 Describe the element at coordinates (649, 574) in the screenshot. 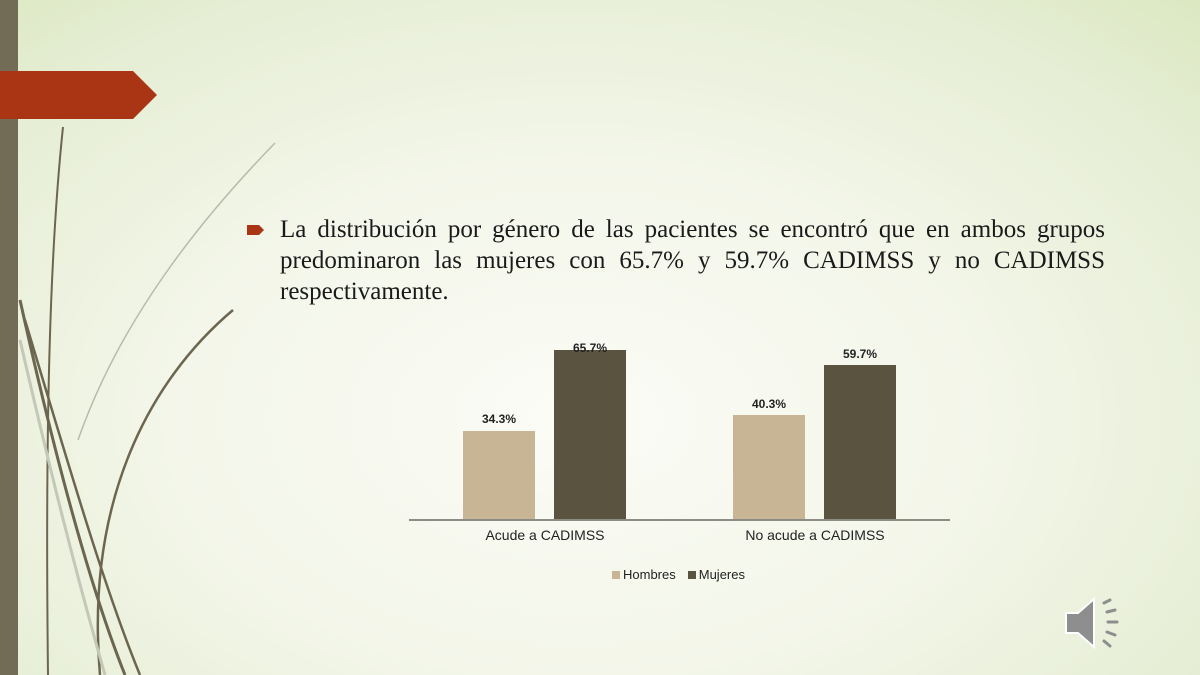

I see `legend-label: Hombres` at that location.